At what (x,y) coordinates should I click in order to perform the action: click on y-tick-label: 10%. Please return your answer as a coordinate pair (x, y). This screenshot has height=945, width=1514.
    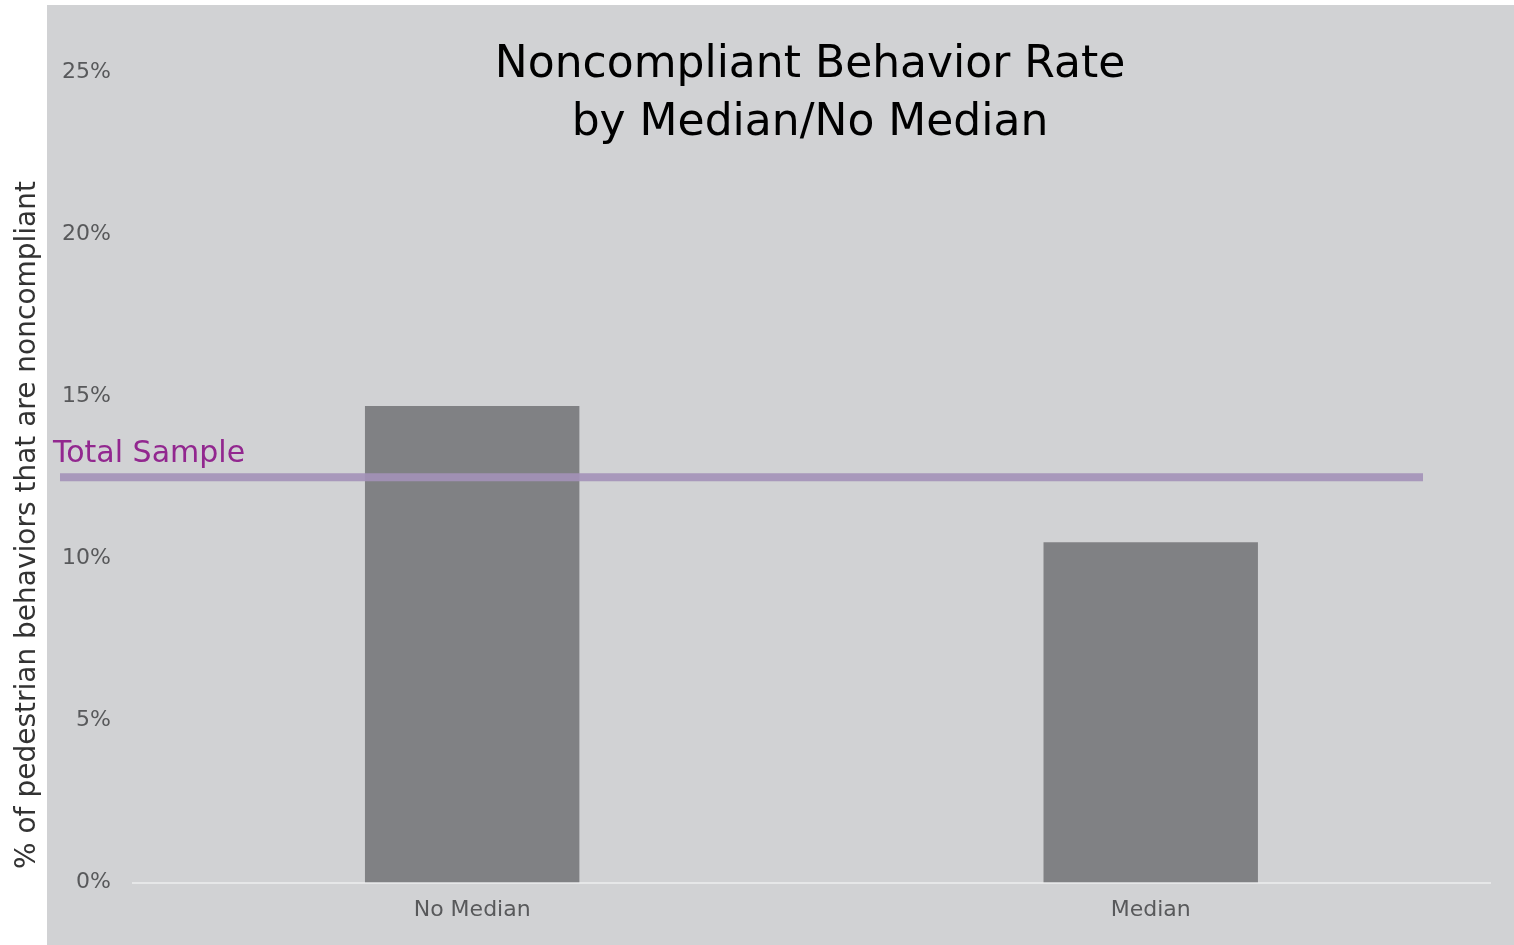
    Looking at the image, I should click on (86, 557).